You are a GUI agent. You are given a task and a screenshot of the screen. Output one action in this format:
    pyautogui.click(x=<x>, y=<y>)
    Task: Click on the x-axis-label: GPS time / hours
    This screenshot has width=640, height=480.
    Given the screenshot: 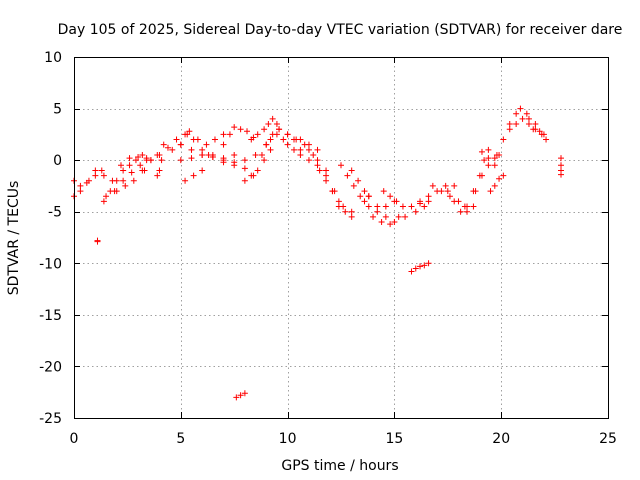 What is the action you would take?
    pyautogui.click(x=339, y=466)
    